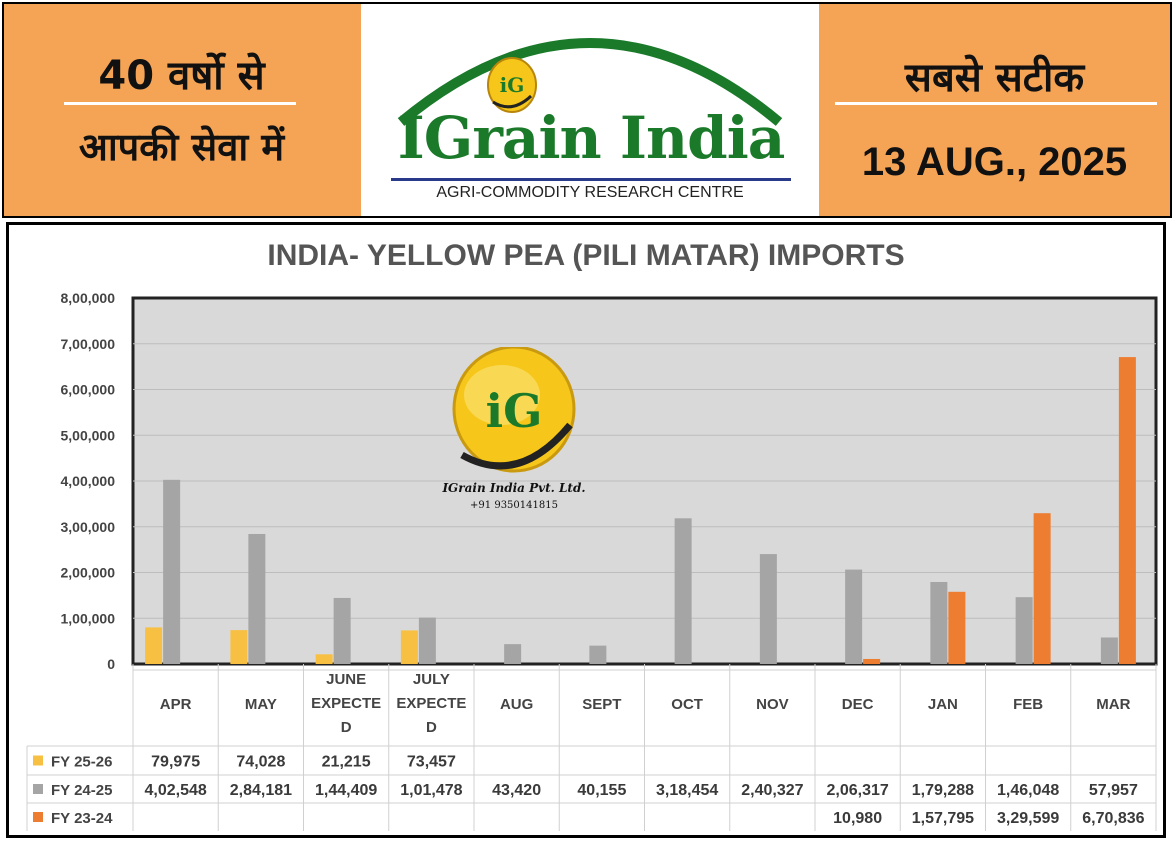 This screenshot has height=843, width=1176. I want to click on y-tick-label: 8,00,000, so click(88, 298).